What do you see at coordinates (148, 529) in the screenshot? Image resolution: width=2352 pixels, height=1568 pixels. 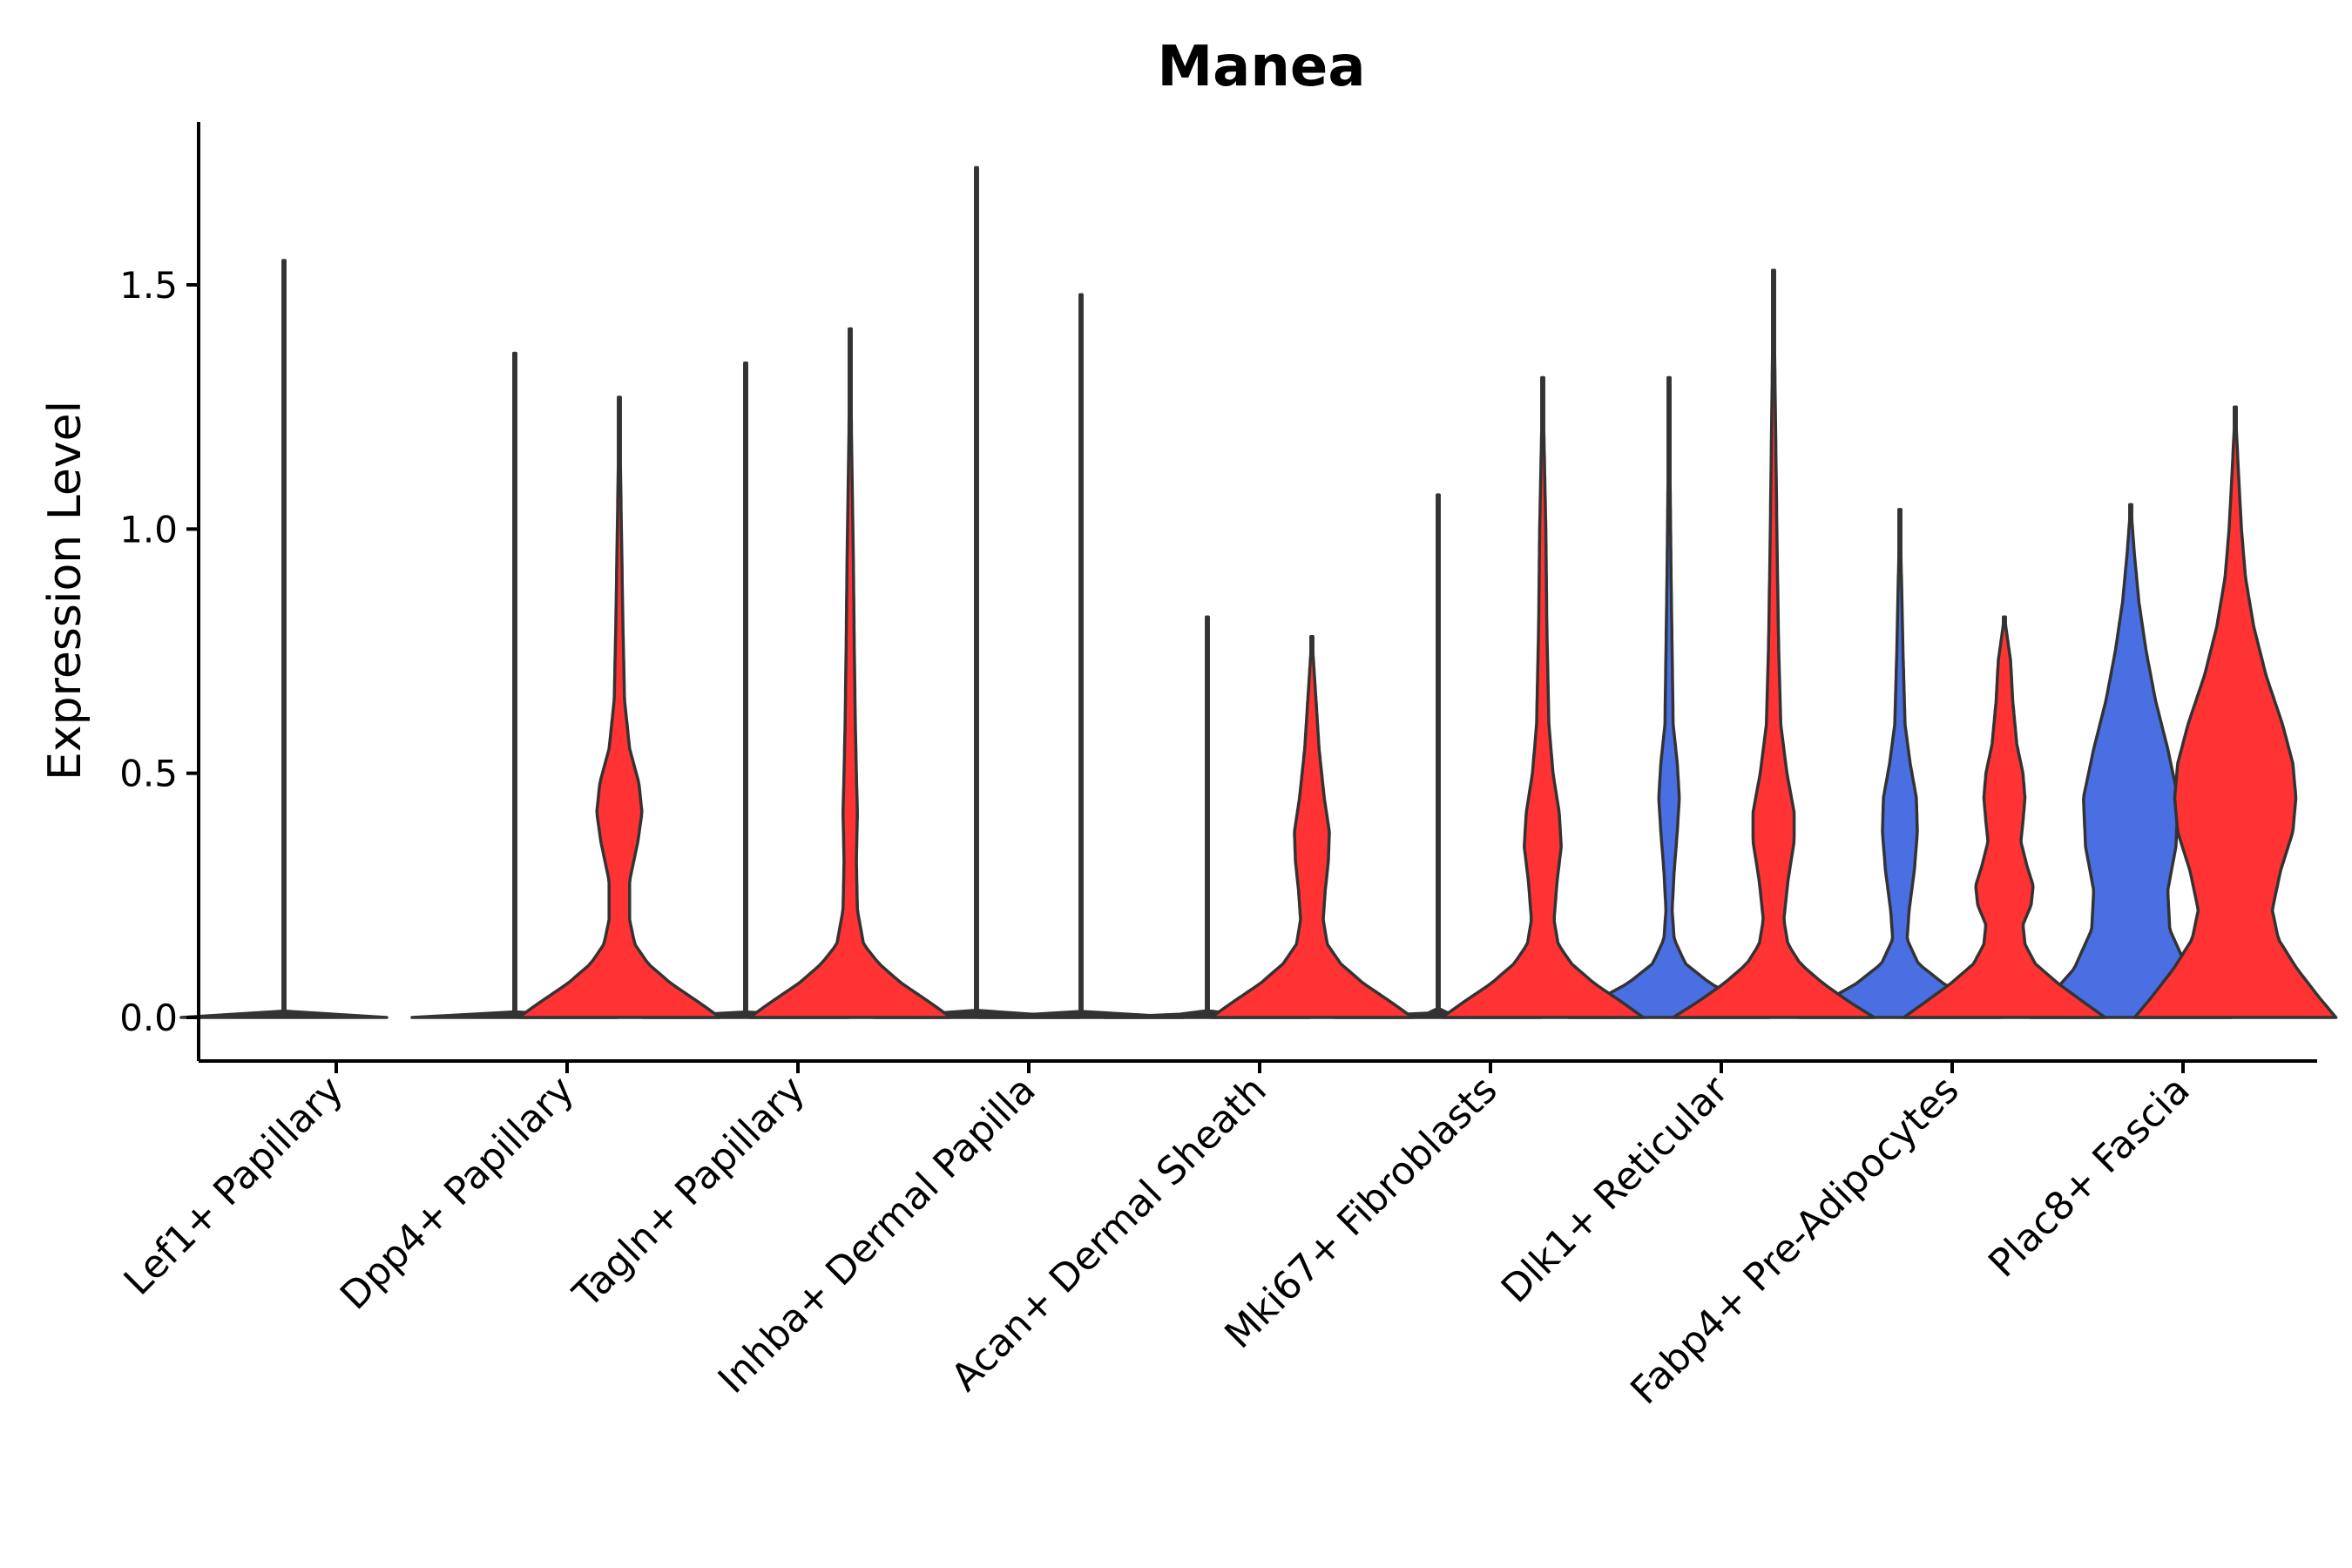 I see `y-tick-label: 1.0` at bounding box center [148, 529].